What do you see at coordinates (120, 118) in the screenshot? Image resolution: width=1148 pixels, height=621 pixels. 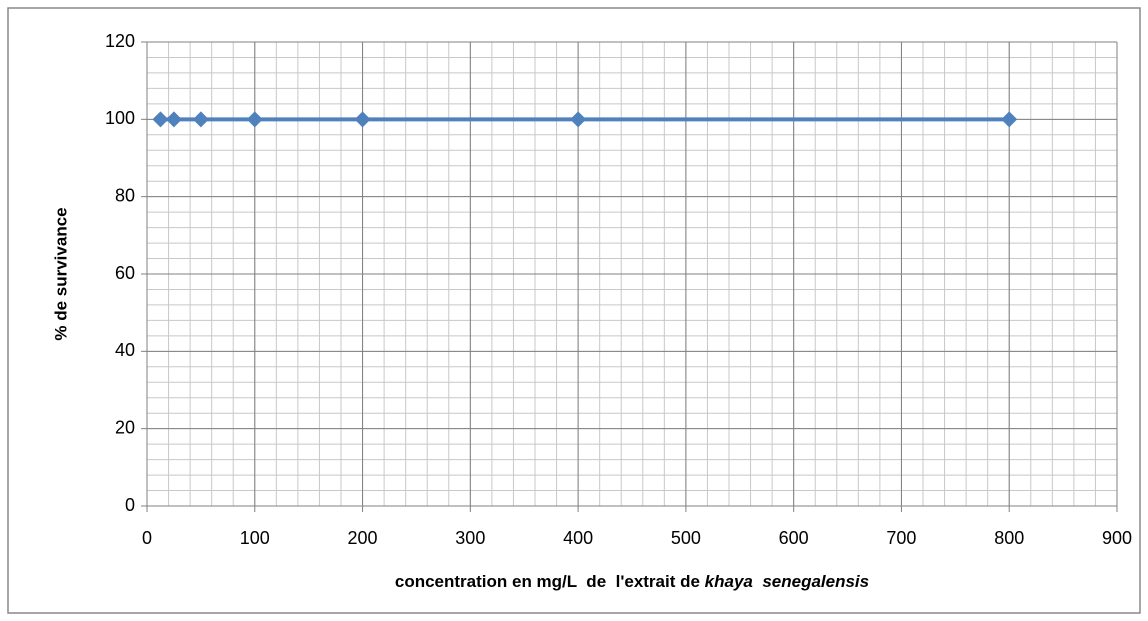 I see `y-tick-label: 100` at bounding box center [120, 118].